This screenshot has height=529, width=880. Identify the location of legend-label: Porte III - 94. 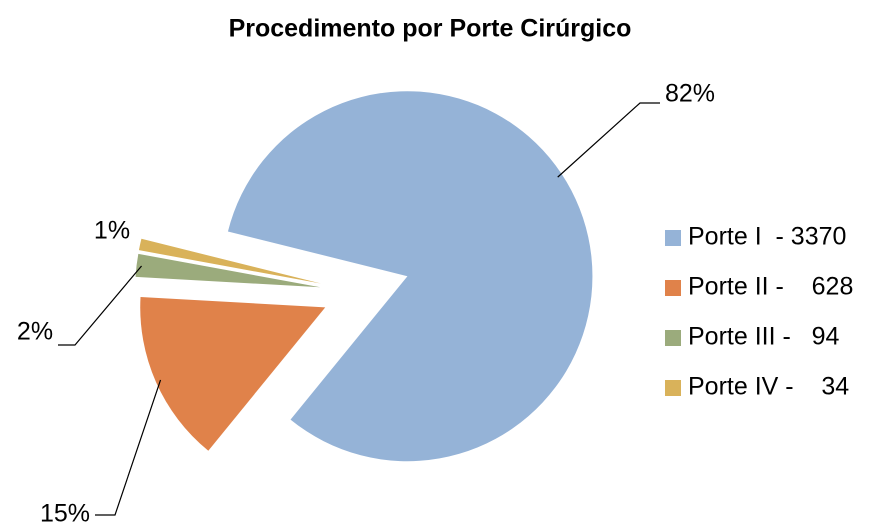
(764, 337).